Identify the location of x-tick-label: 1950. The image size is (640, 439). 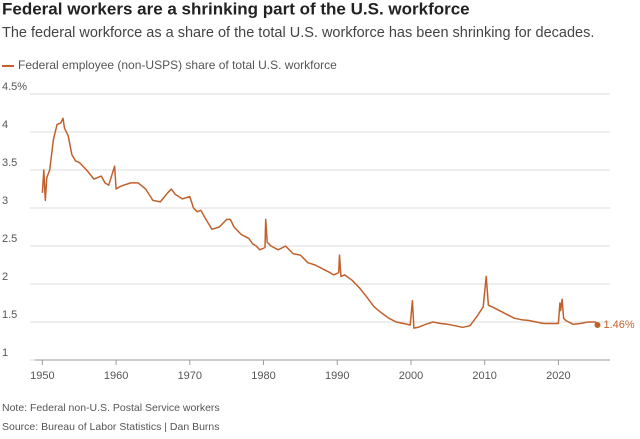
(42, 376).